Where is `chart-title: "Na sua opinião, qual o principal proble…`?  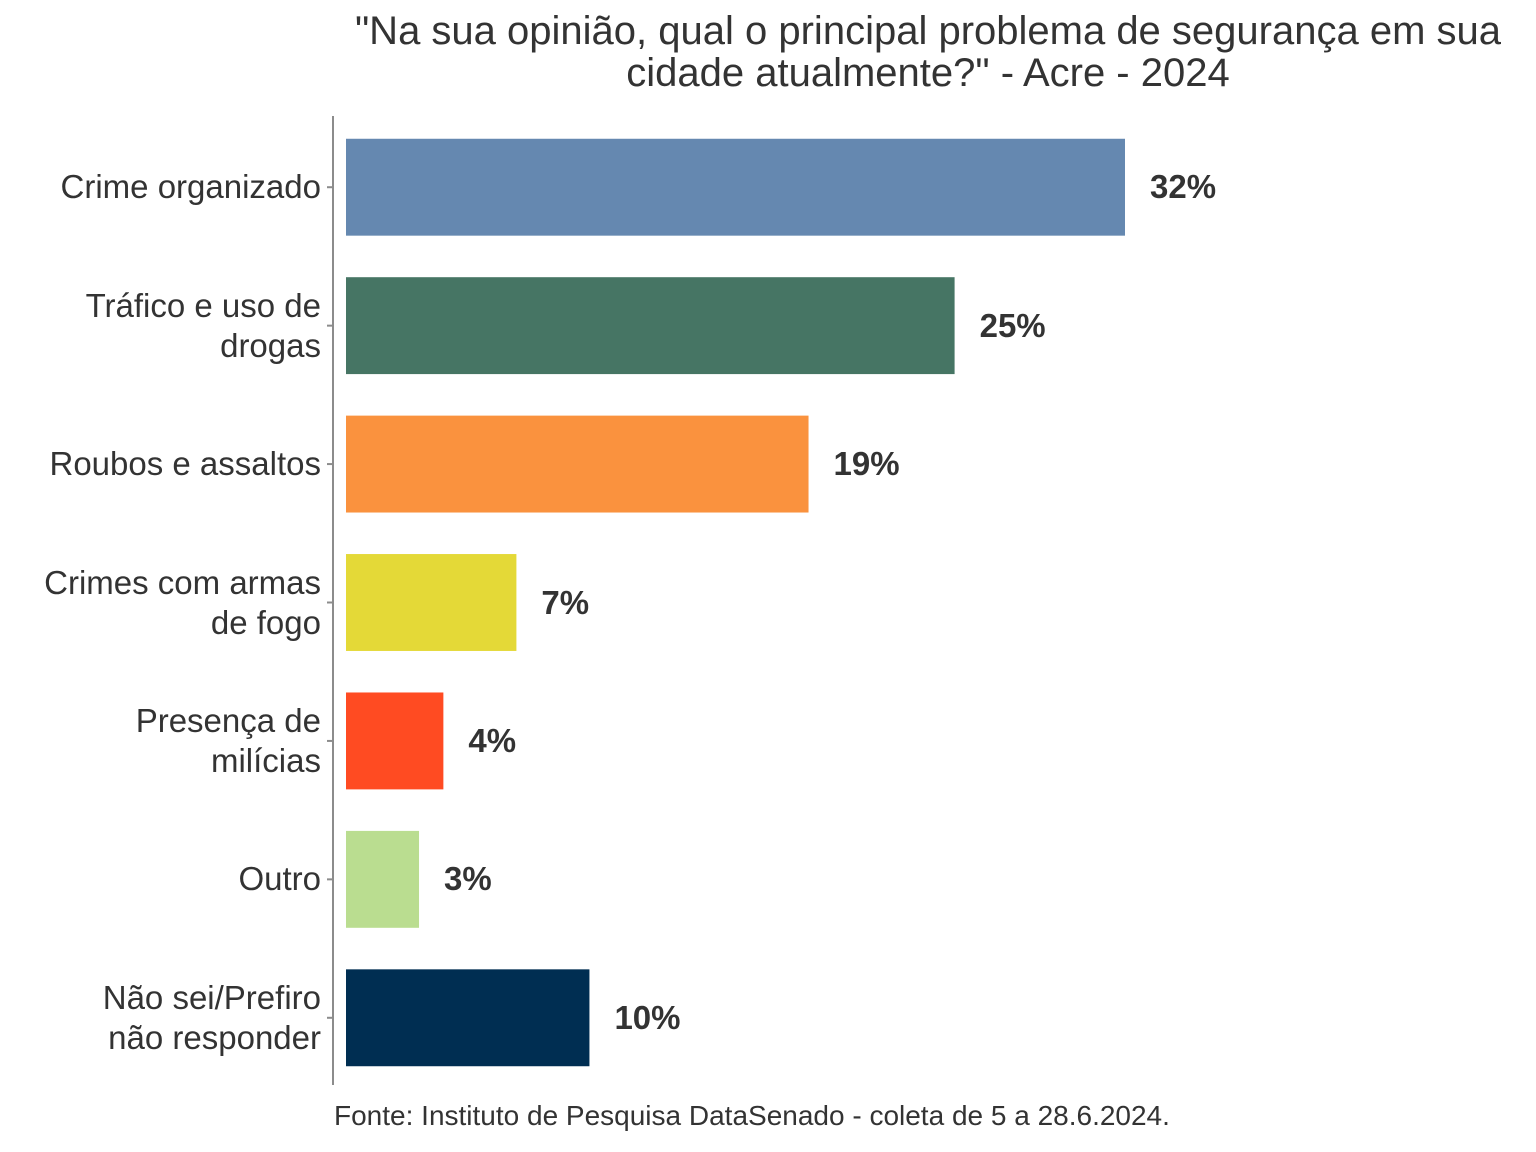 chart-title: "Na sua opinião, qual o principal proble… is located at coordinates (927, 52).